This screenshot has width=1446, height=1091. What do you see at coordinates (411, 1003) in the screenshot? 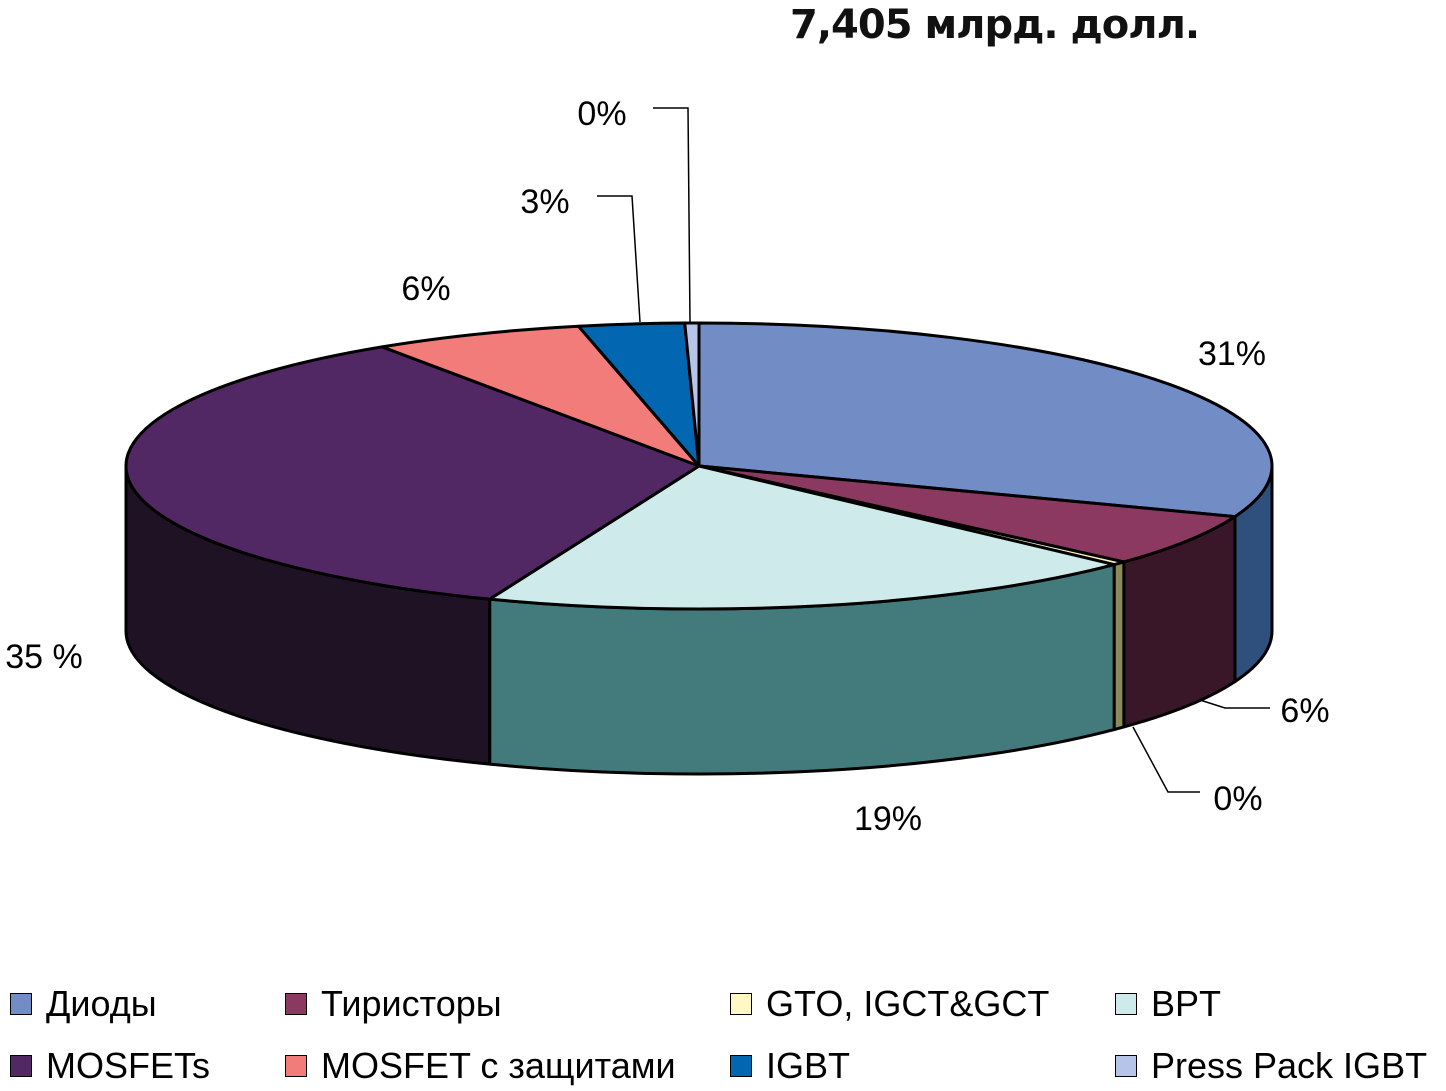
I see `legend-label: Тиристоры` at bounding box center [411, 1003].